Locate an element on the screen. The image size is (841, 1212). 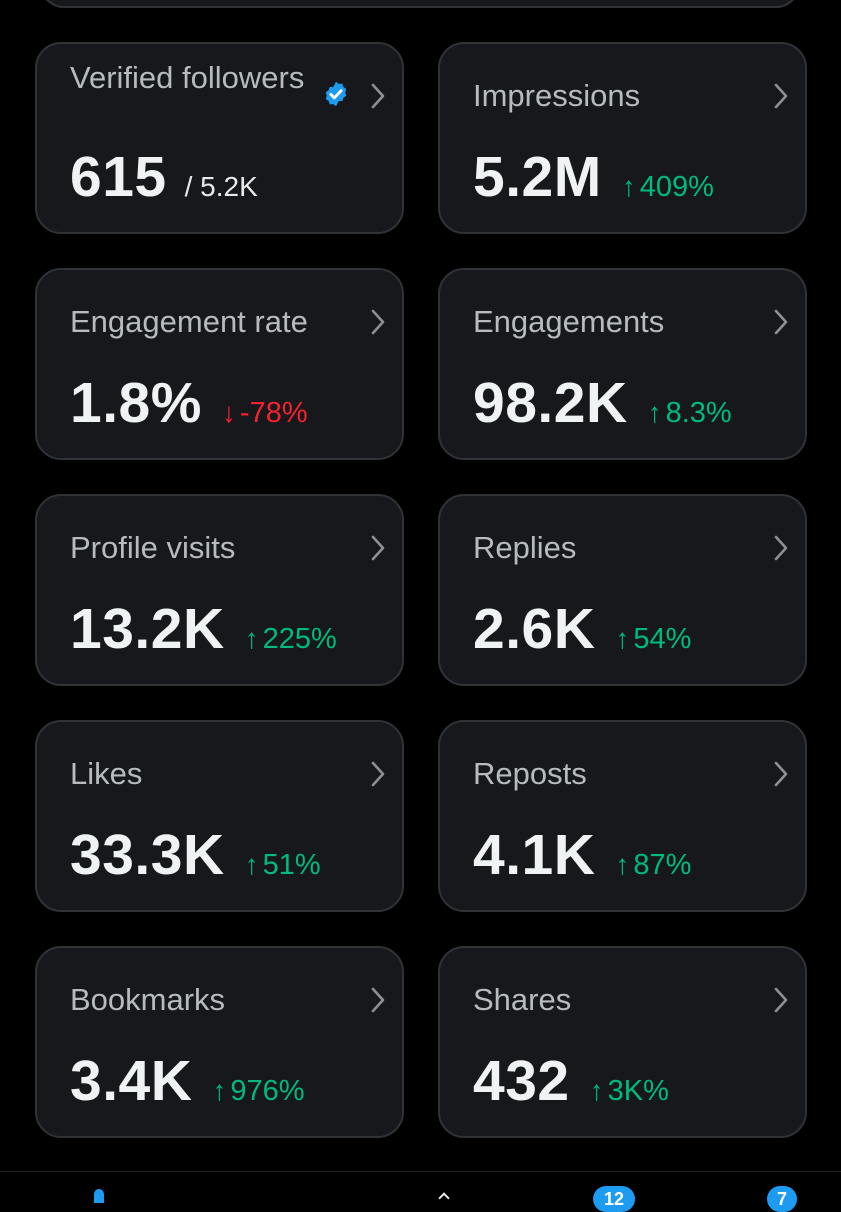
metric-value-row: 33.3K ↑ 51% is located at coordinates (195, 855).